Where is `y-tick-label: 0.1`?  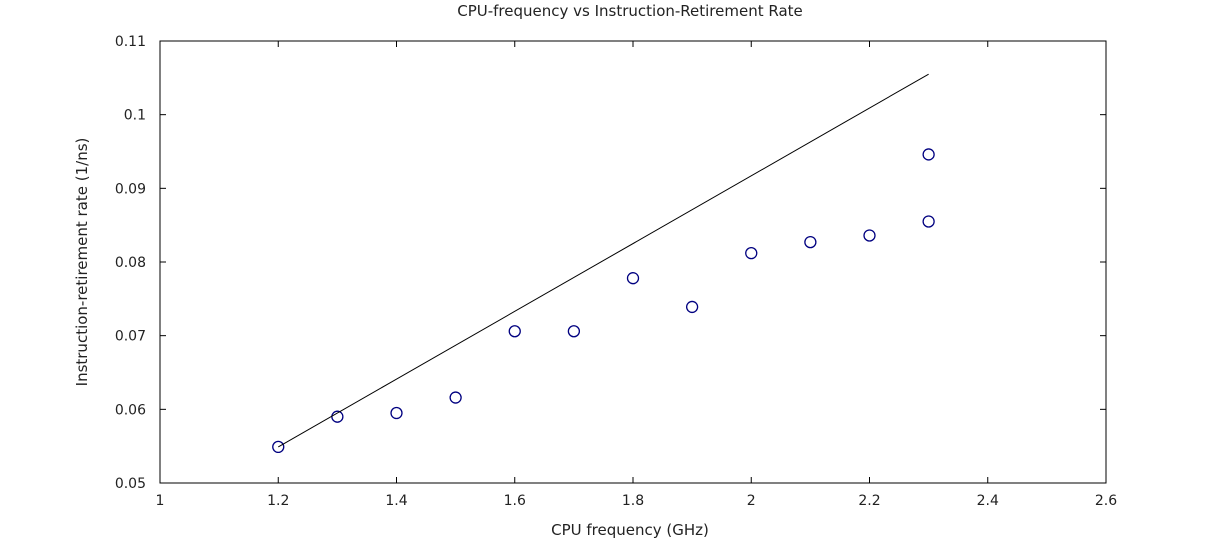
y-tick-label: 0.1 is located at coordinates (135, 116).